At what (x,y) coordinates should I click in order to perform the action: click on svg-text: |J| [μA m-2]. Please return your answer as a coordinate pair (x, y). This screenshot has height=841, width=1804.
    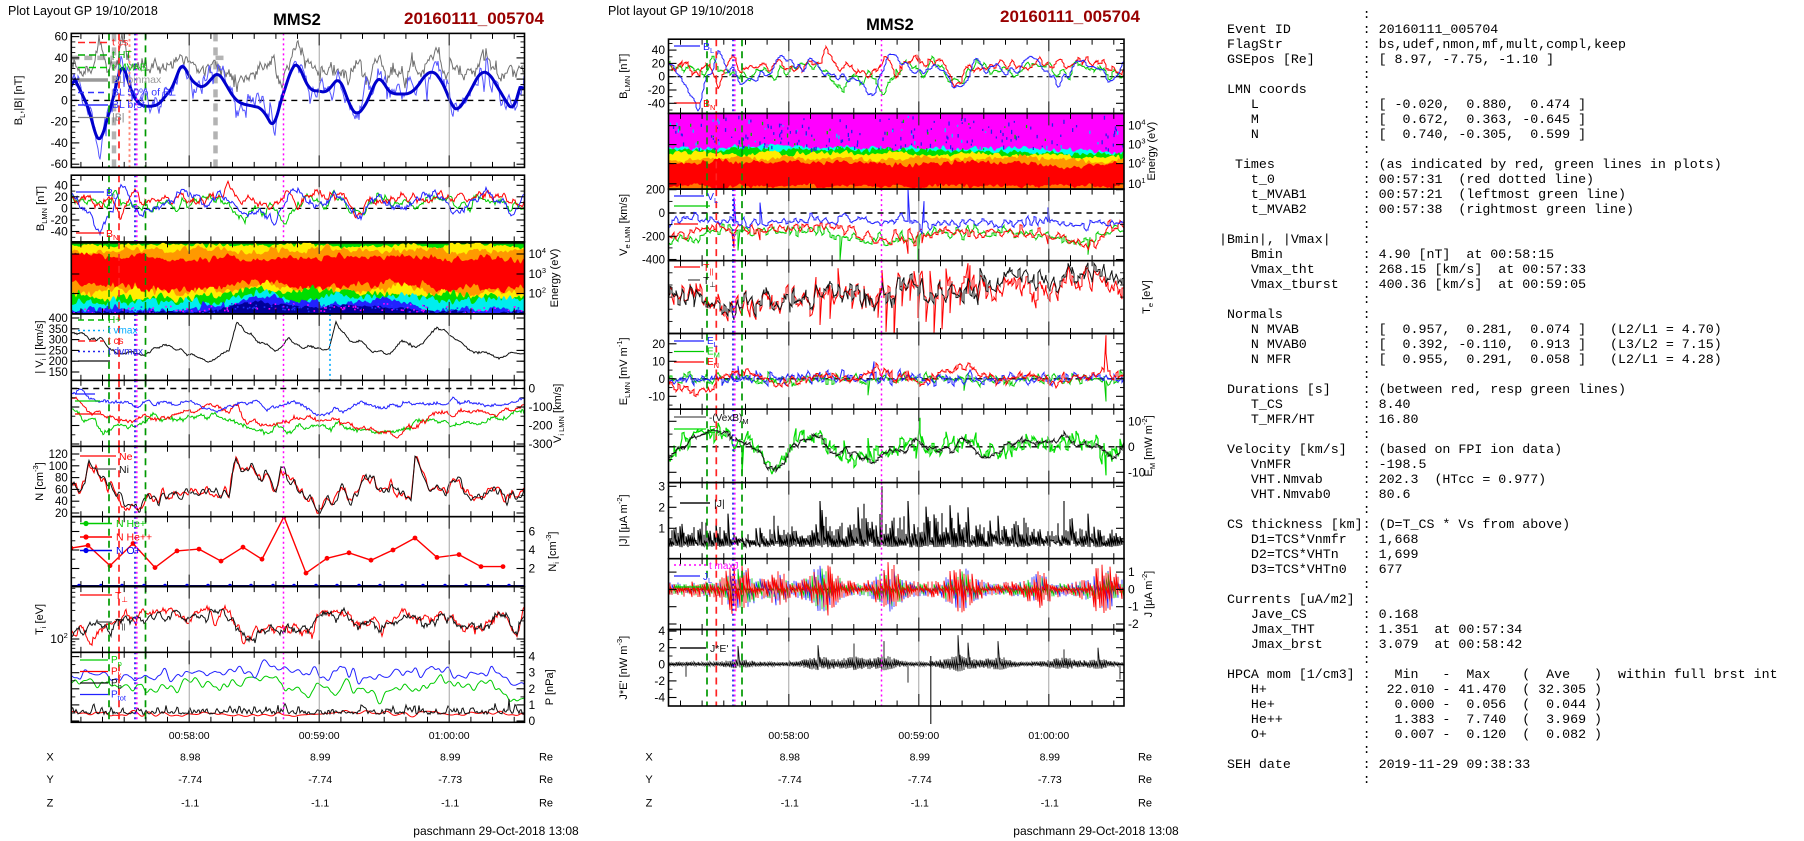
    Looking at the image, I should click on (622, 520).